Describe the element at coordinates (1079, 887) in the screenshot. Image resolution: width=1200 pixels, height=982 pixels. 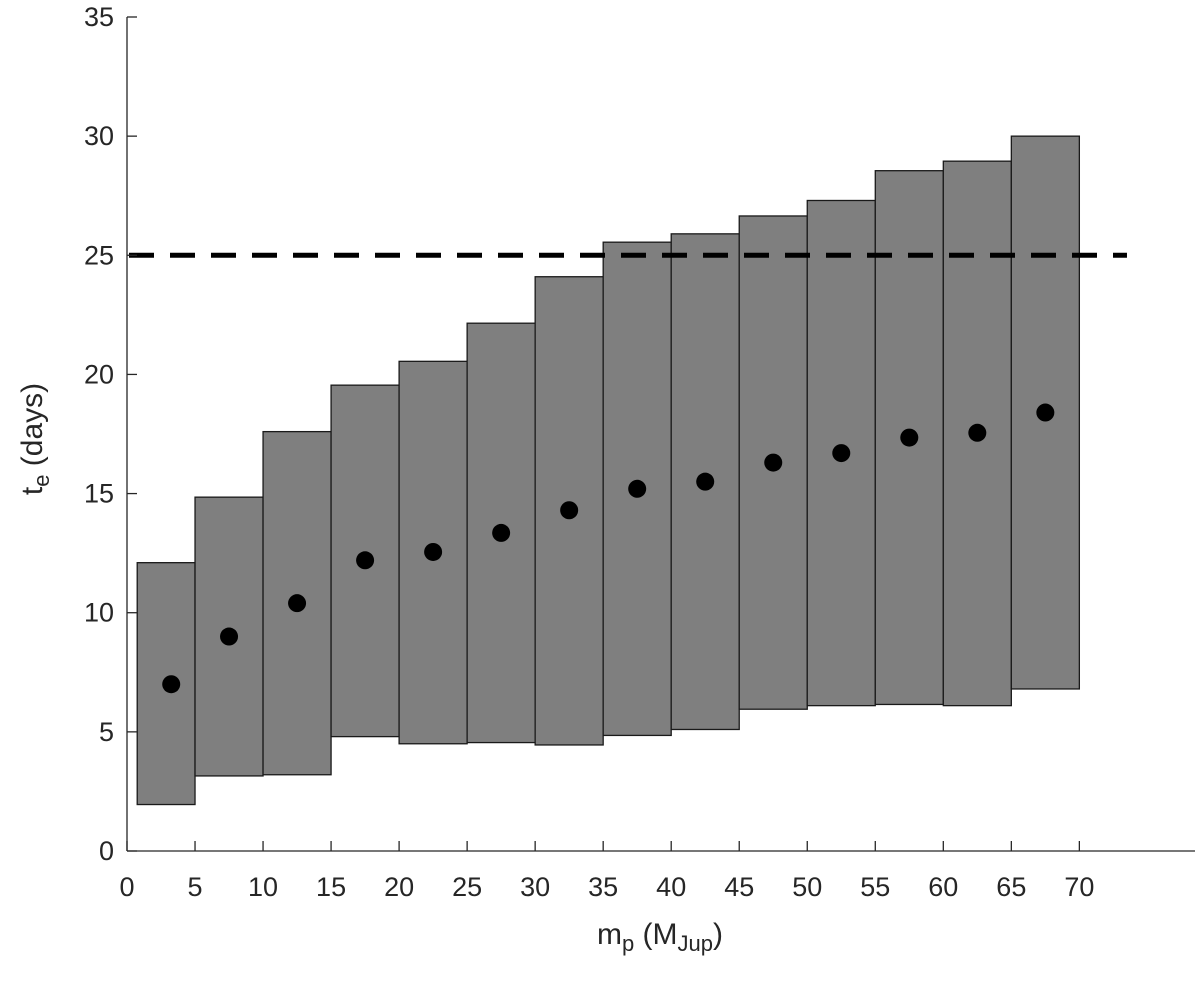
I see `x-tick-label-70: 70` at that location.